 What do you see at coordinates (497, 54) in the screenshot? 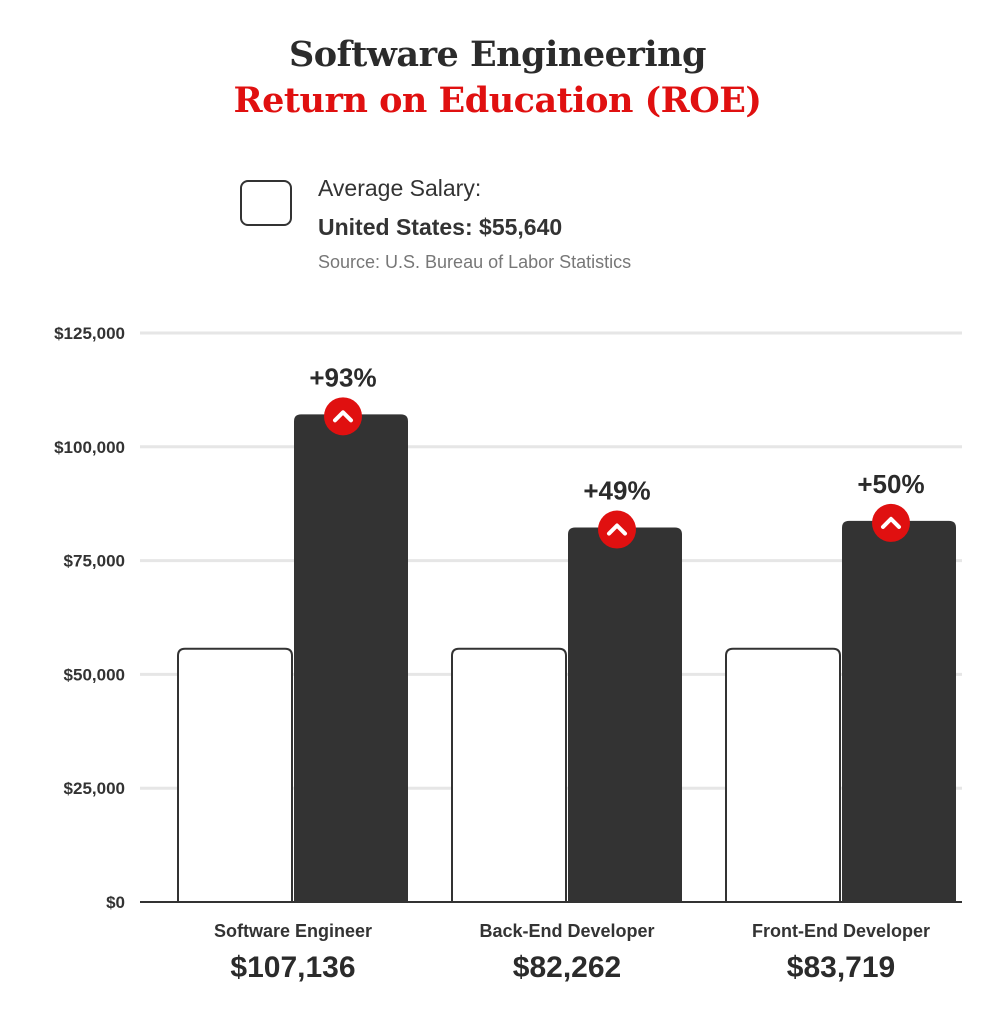
I see `chart-title: Software Engineering` at bounding box center [497, 54].